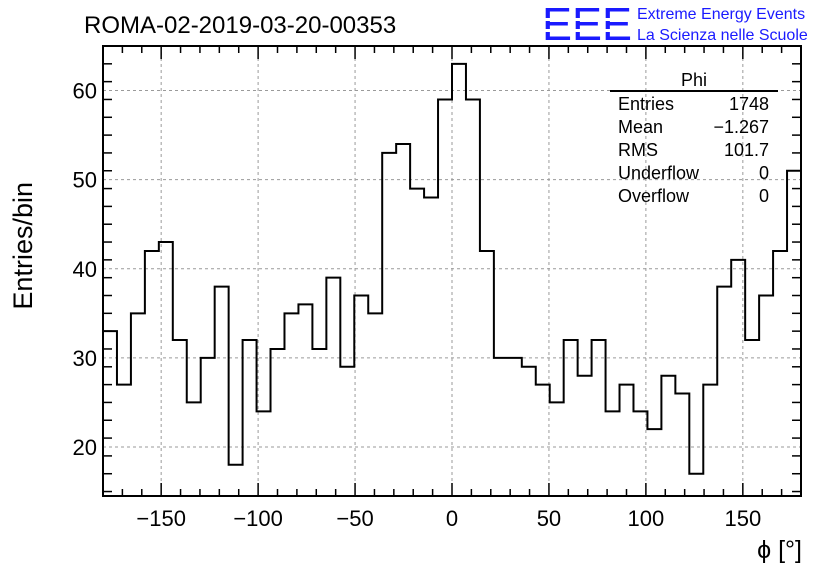 This screenshot has width=836, height=572. What do you see at coordinates (742, 518) in the screenshot?
I see `x-tick-label: 150` at bounding box center [742, 518].